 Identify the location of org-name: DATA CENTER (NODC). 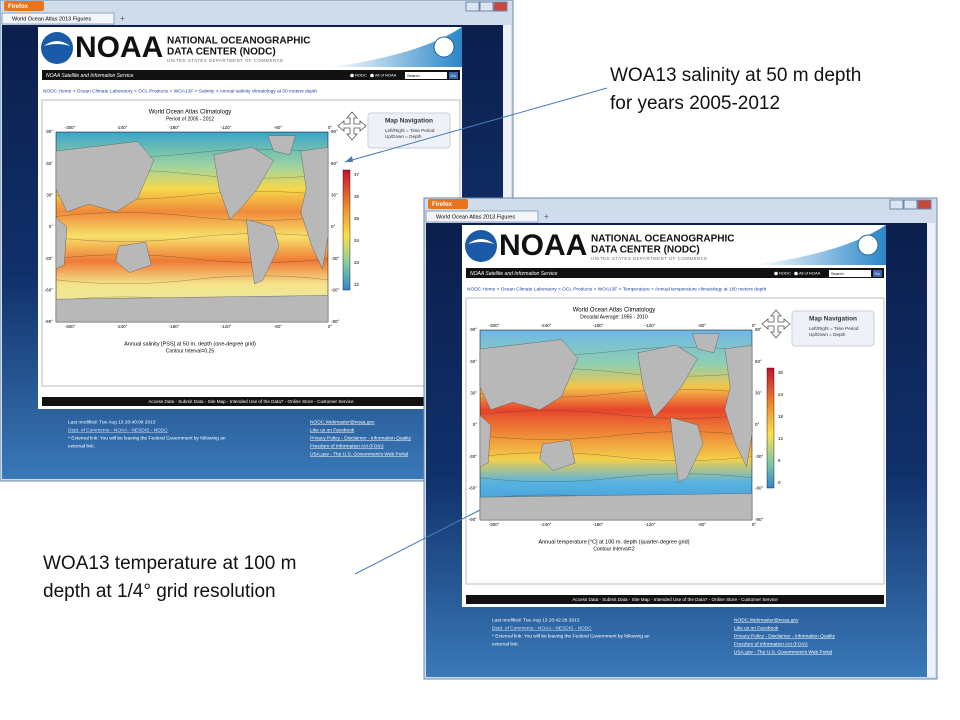
(645, 250).